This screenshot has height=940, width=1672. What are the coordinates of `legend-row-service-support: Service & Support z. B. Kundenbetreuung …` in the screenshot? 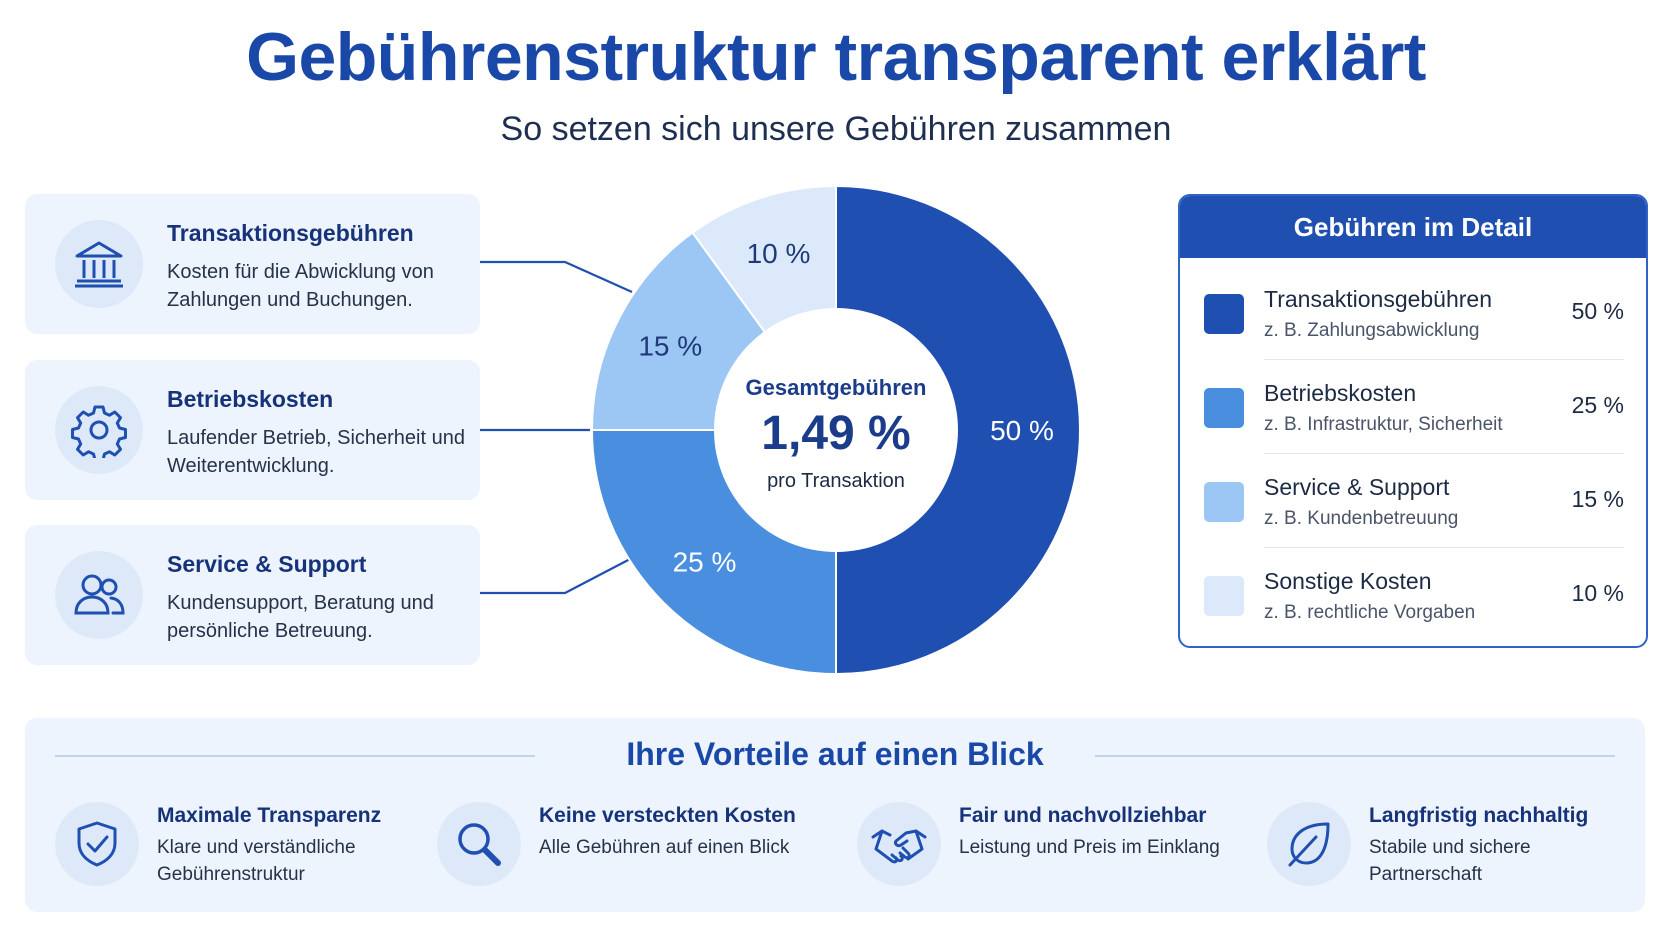 It's located at (1414, 503).